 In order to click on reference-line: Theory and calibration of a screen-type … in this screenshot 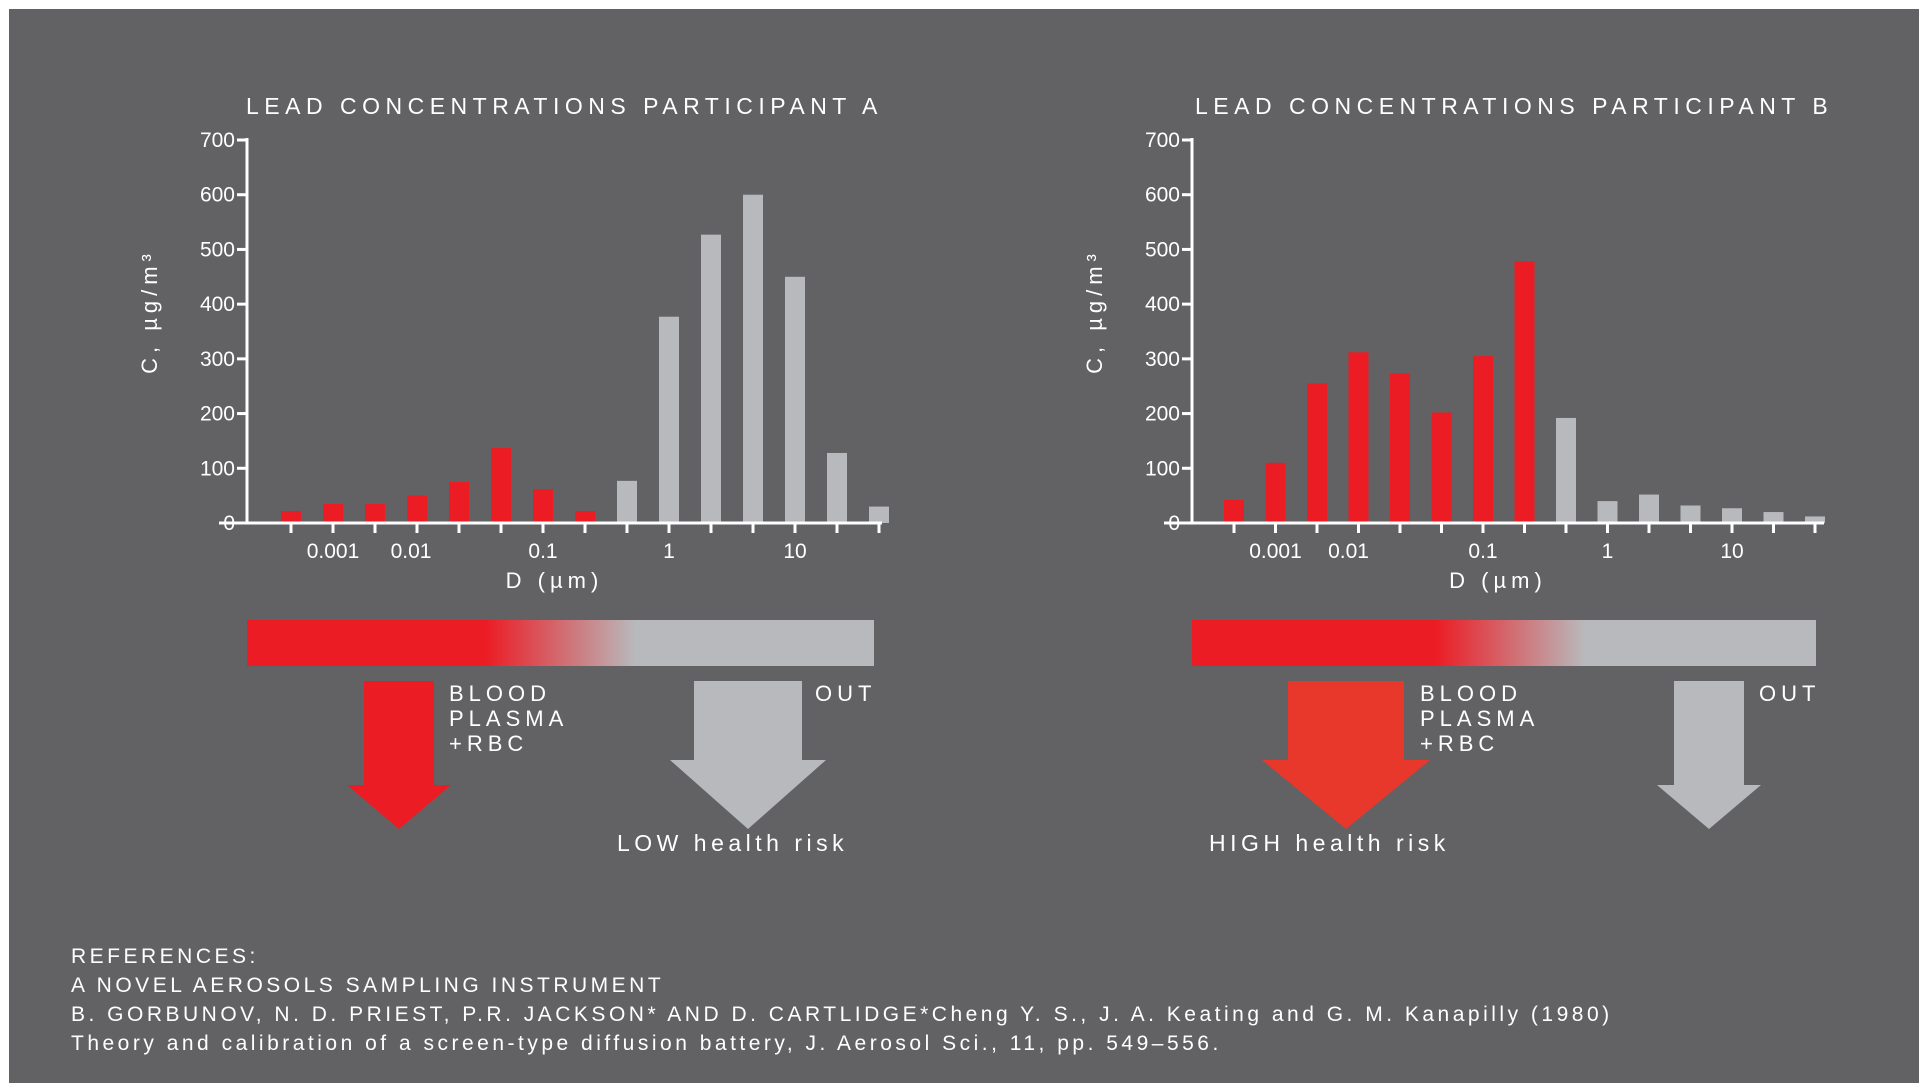, I will do `click(646, 1043)`.